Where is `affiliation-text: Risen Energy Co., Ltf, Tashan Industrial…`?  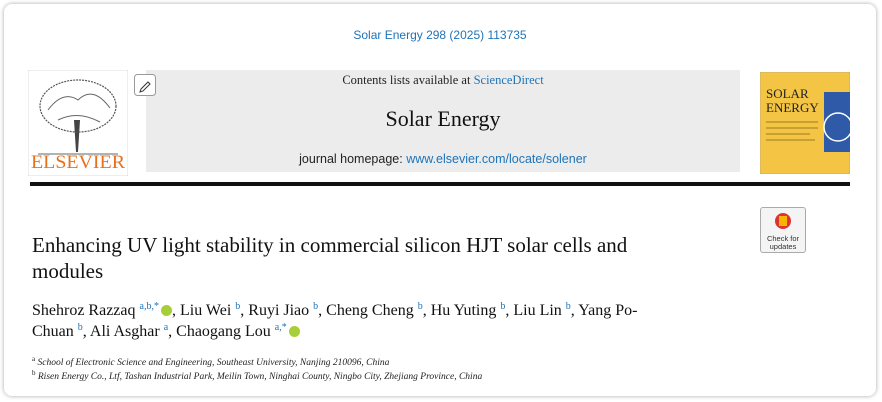
affiliation-text: Risen Energy Co., Ltf, Tashan Industrial… is located at coordinates (260, 377).